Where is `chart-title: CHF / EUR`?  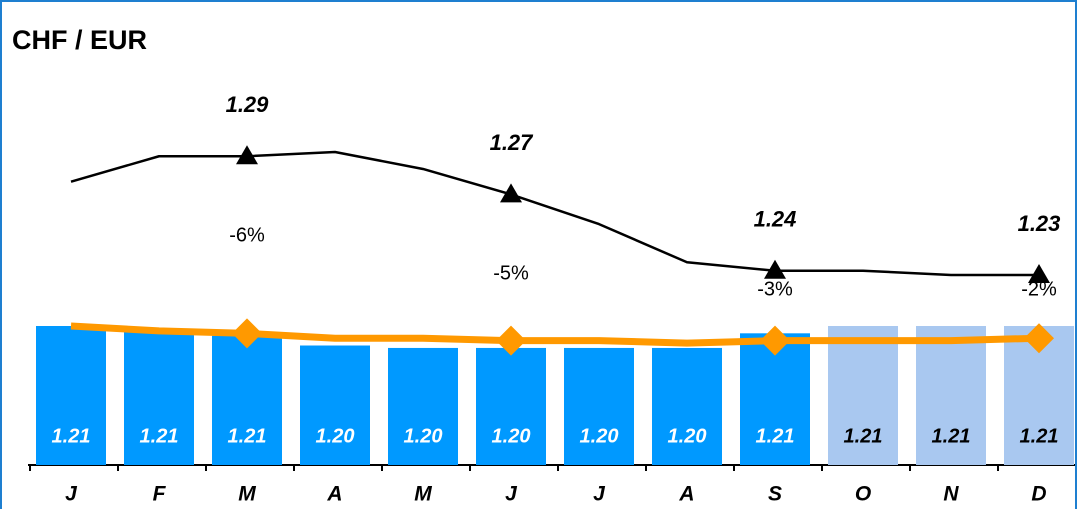 chart-title: CHF / EUR is located at coordinates (79, 40).